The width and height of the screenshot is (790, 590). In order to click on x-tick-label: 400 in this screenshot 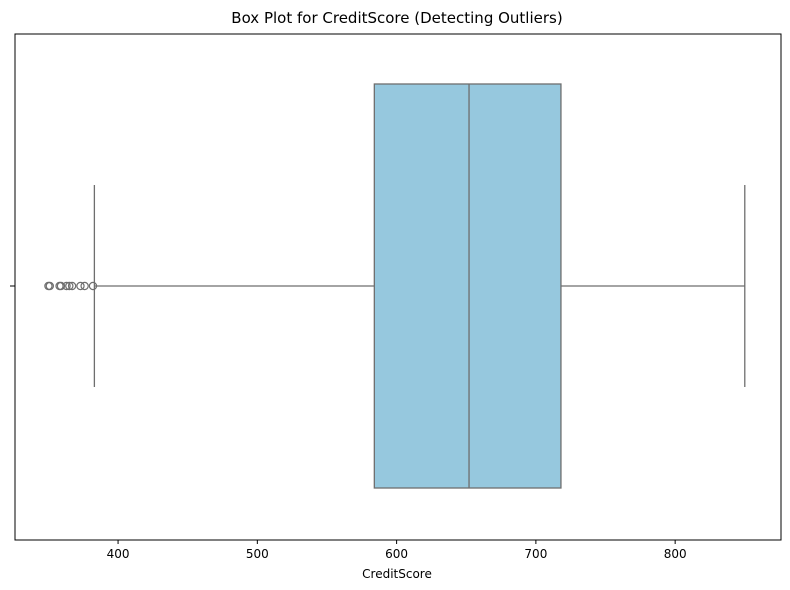, I will do `click(118, 554)`.